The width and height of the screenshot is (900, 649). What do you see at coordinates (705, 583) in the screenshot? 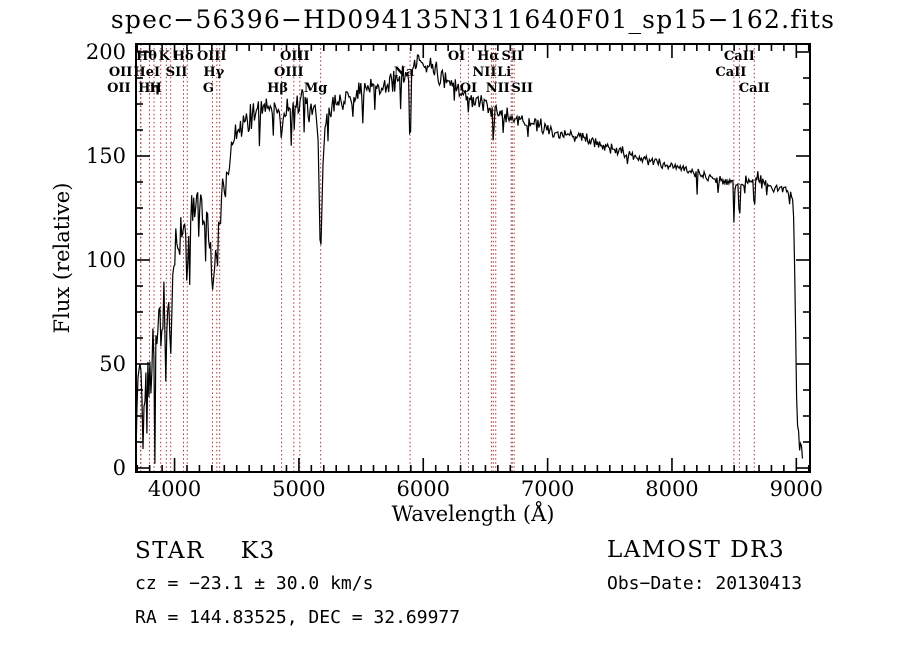
I see `obs-date-line: Obs−Date: 20130413` at bounding box center [705, 583].